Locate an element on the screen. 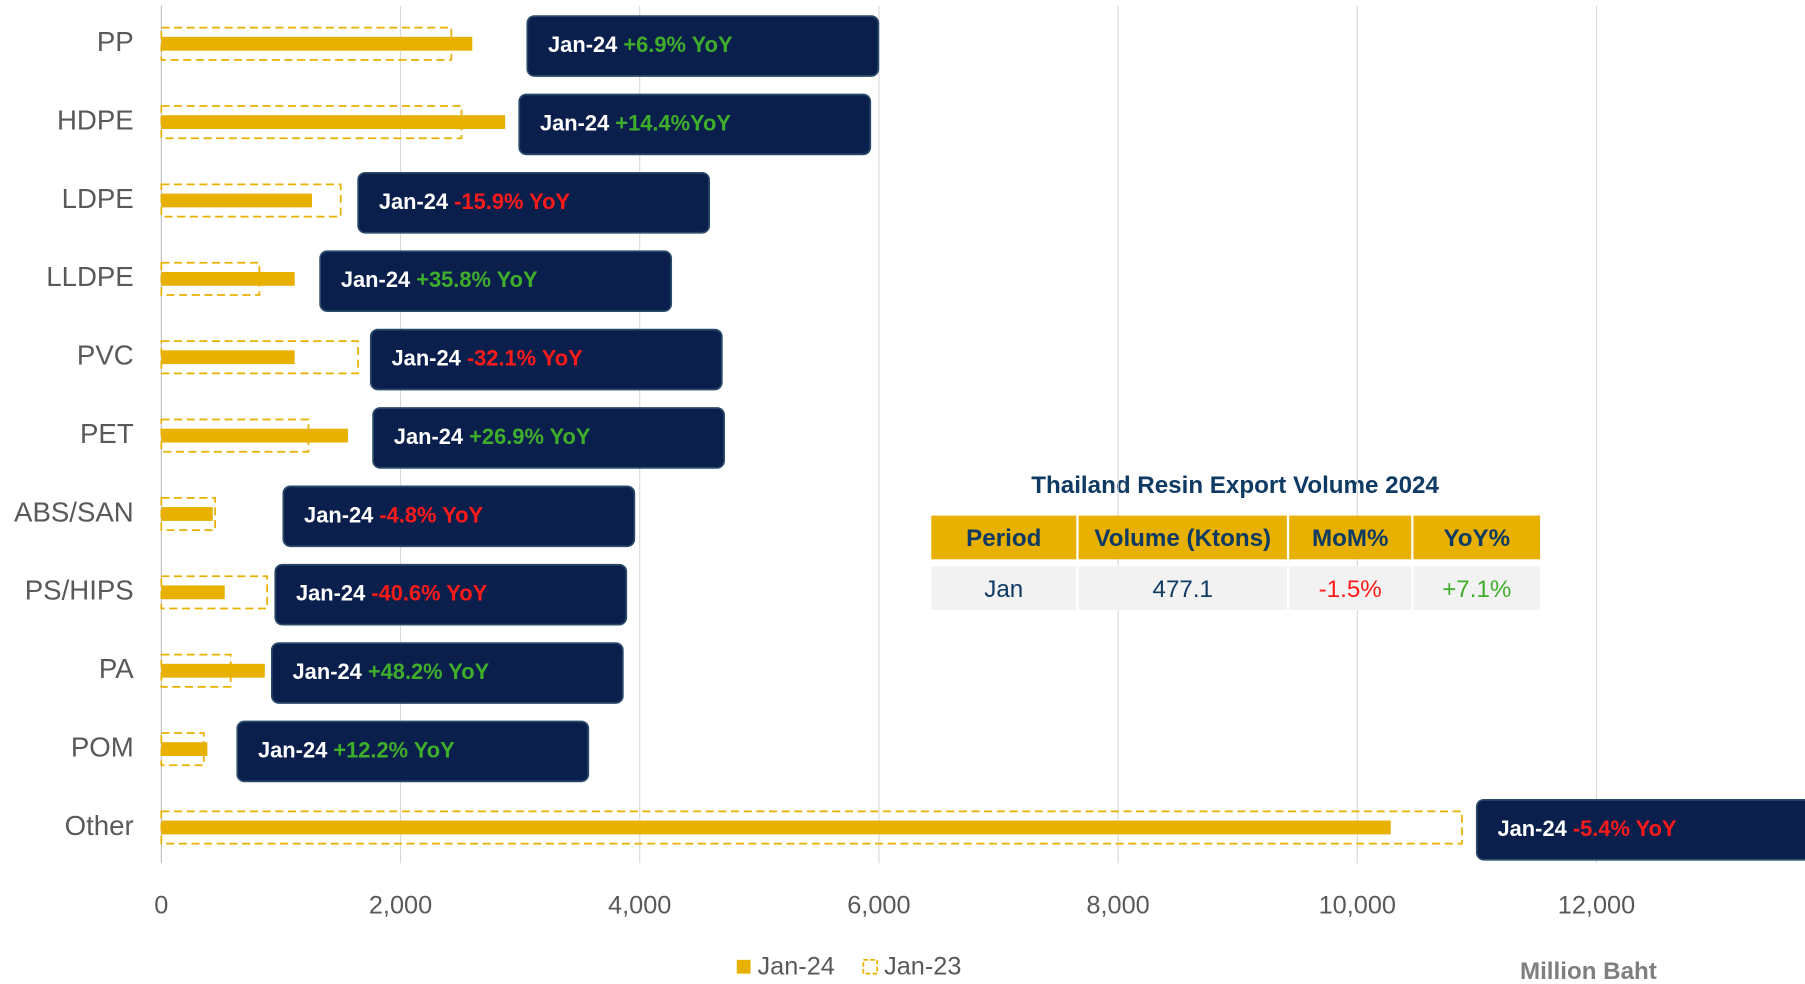 Image resolution: width=1805 pixels, height=984 pixels. table-cell-text: -1.5% is located at coordinates (1350, 589).